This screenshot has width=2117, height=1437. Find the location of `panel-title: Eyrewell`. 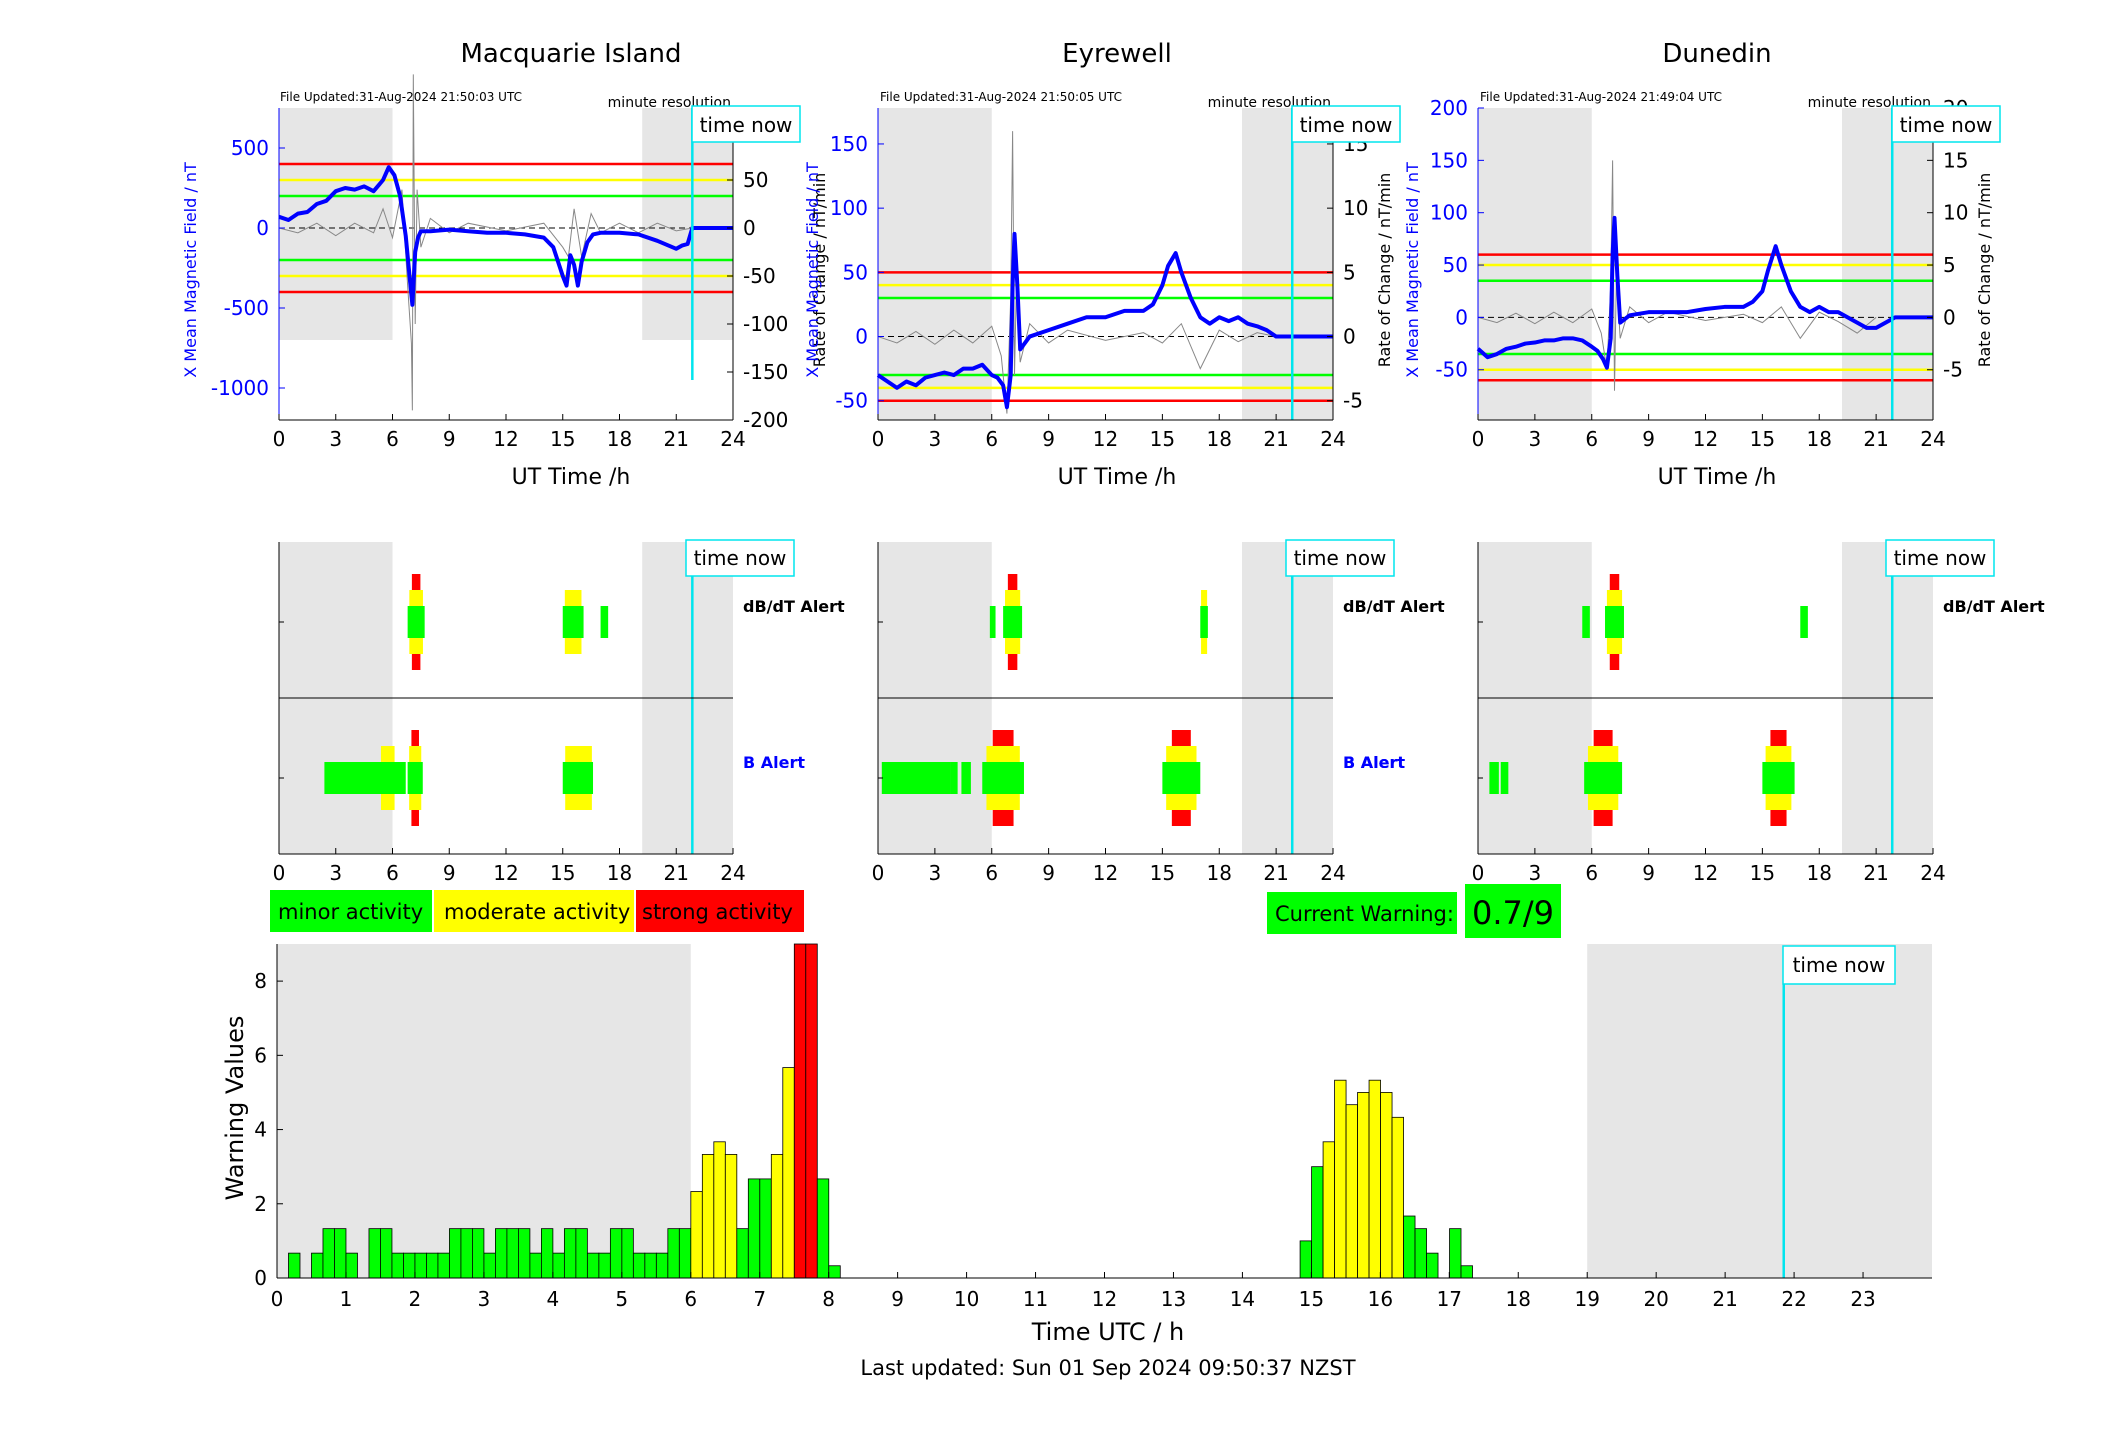

panel-title: Eyrewell is located at coordinates (1117, 54).